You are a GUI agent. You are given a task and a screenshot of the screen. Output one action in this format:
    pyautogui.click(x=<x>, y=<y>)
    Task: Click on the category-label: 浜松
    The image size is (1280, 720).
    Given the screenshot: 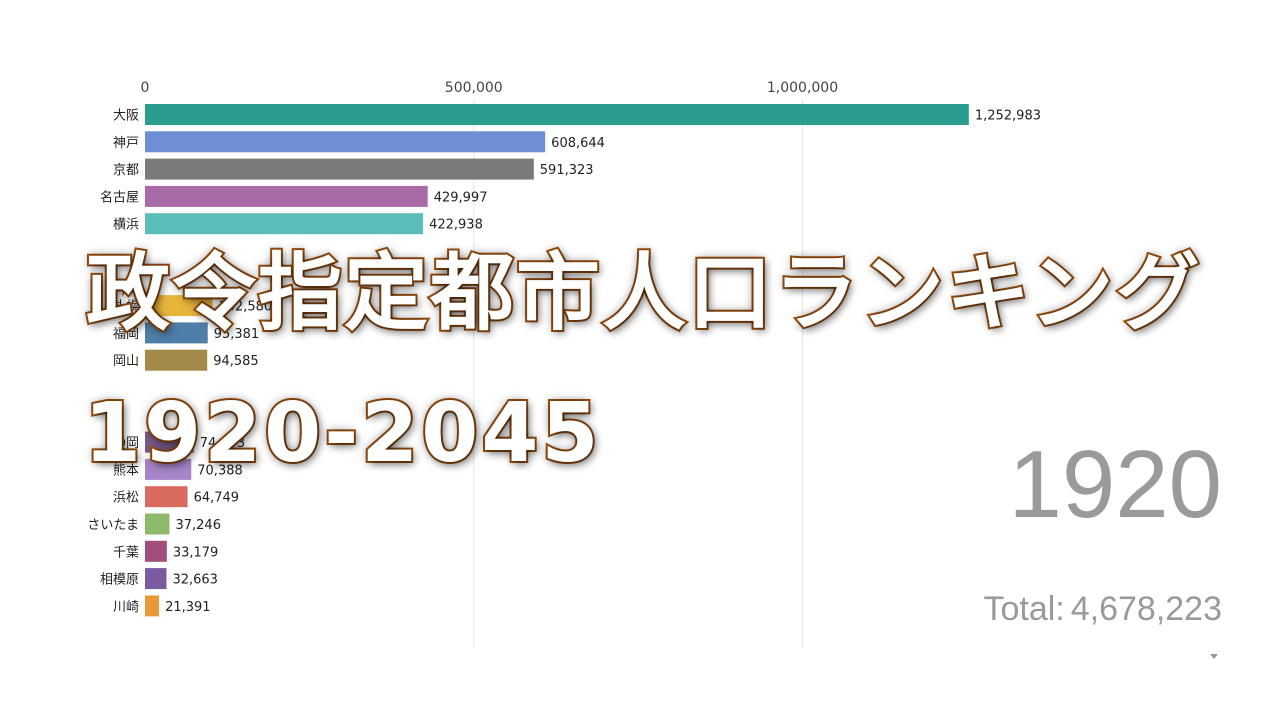 What is the action you would take?
    pyautogui.click(x=126, y=498)
    